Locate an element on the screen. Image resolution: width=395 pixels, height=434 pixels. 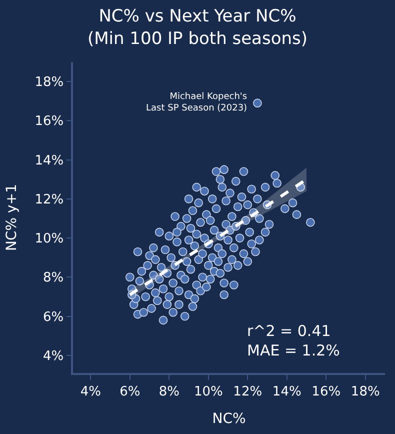
y-axis-title: NC% y+1 is located at coordinates (12, 217).